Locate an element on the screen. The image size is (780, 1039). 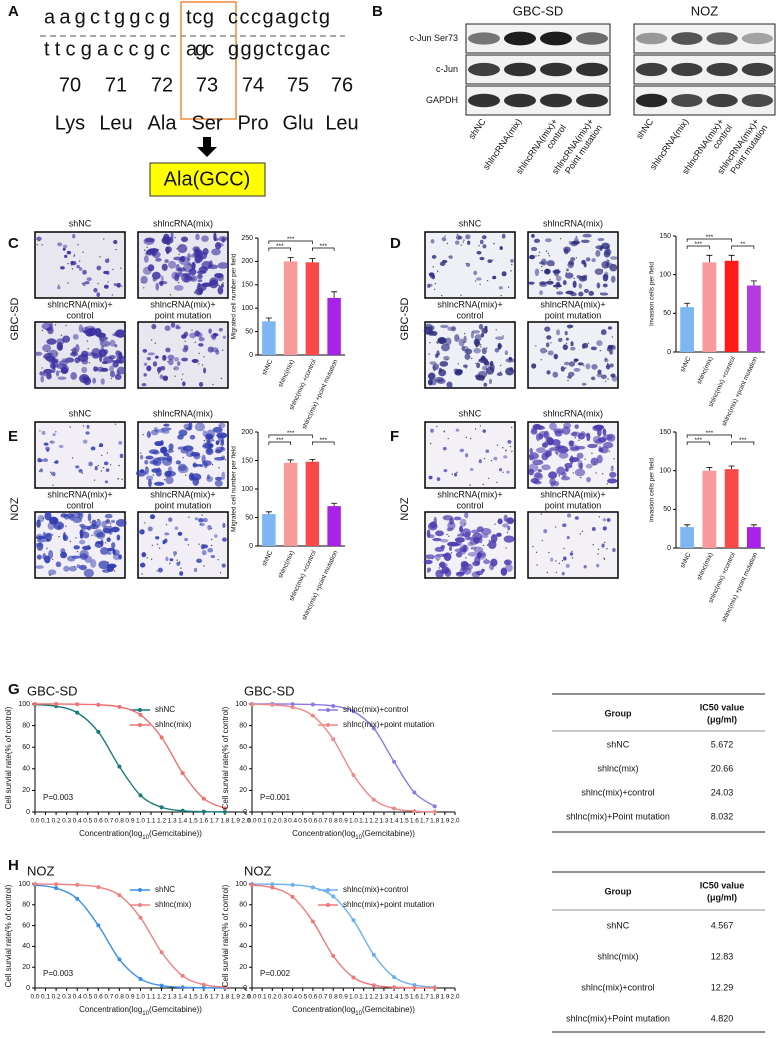
y-tick-label: 0 is located at coordinates (245, 812).